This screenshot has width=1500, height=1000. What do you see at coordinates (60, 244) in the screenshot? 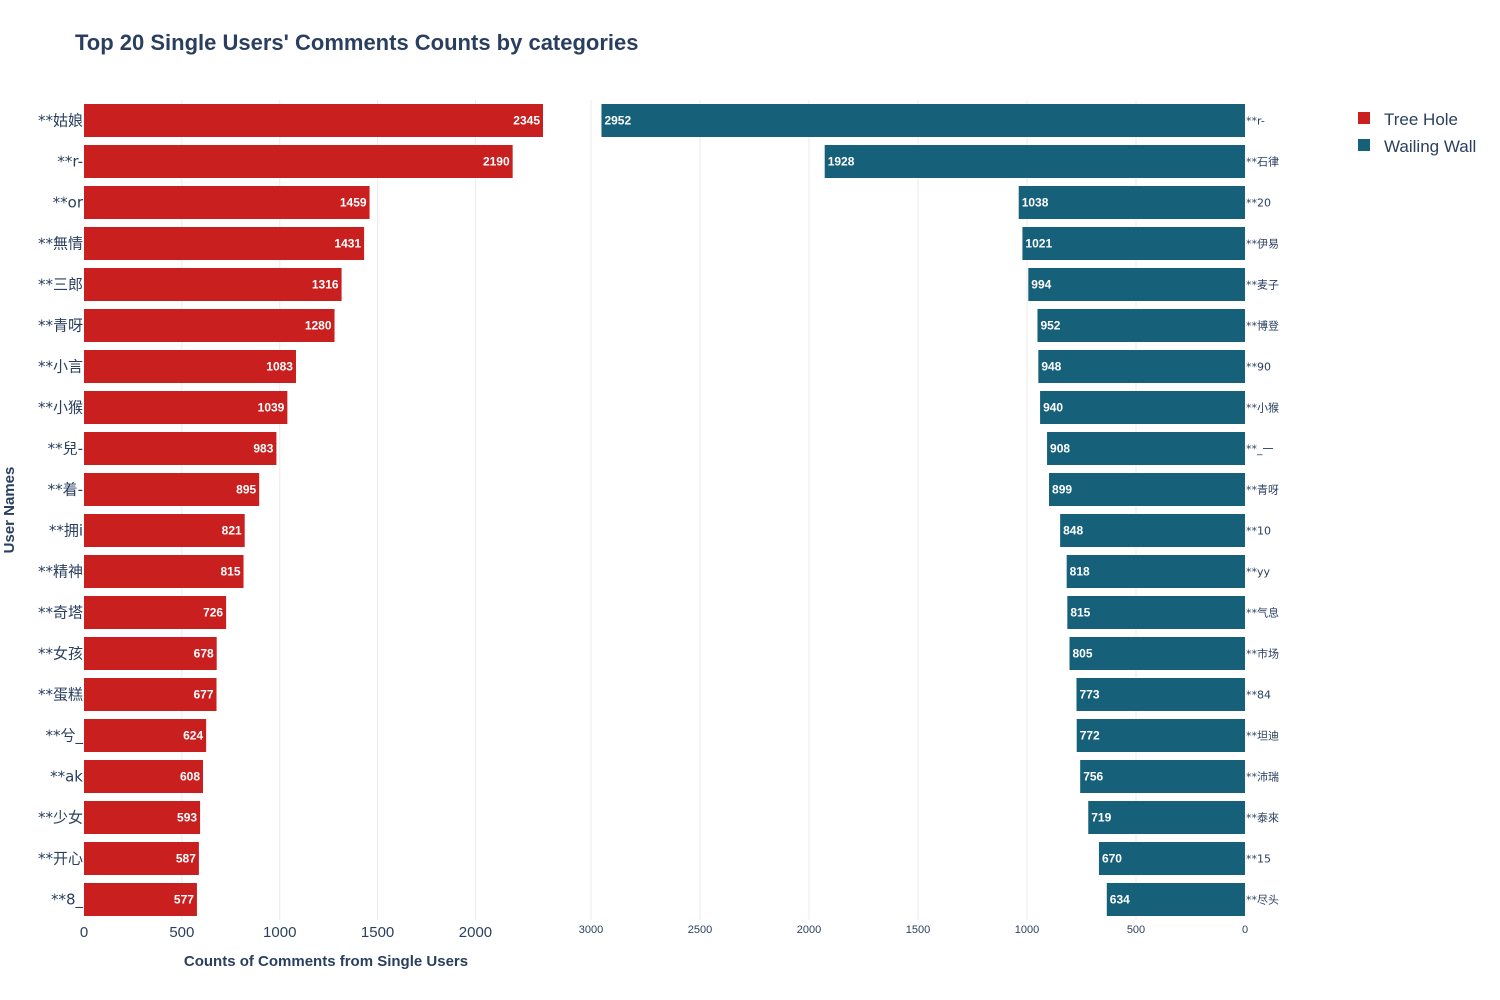
I see `y-tick-label-left: **無情` at bounding box center [60, 244].